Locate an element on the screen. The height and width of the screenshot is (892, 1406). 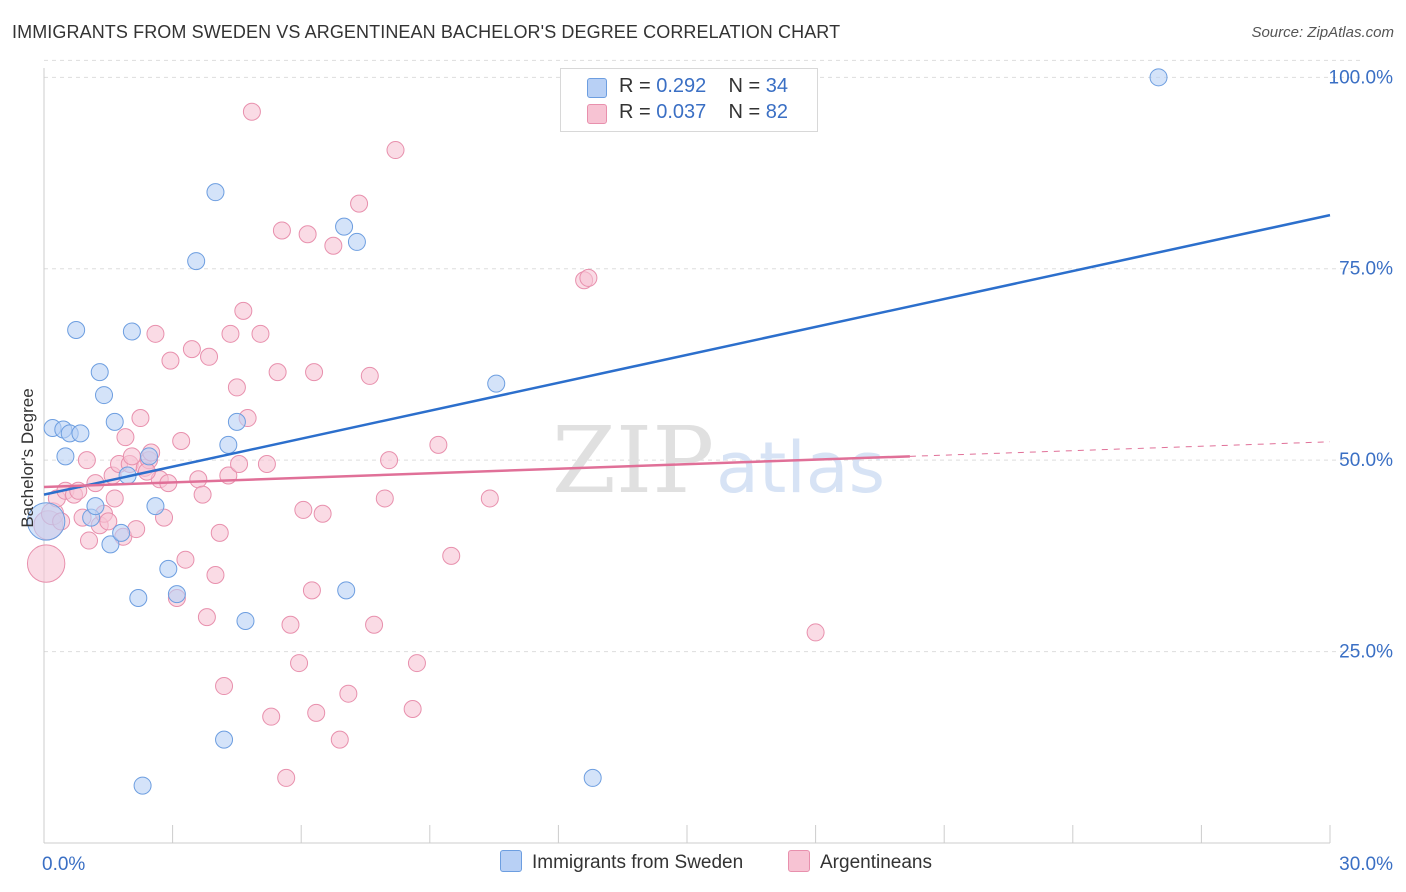
sweden-legend-swatch is located at coordinates (511, 861).